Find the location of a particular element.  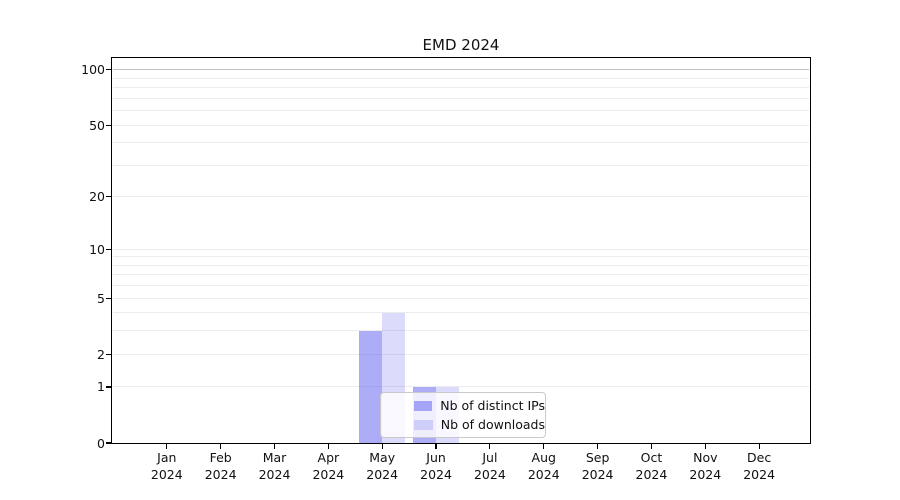

legend-label-distinct-ips: Nb of distinct IPs is located at coordinates (492, 405).